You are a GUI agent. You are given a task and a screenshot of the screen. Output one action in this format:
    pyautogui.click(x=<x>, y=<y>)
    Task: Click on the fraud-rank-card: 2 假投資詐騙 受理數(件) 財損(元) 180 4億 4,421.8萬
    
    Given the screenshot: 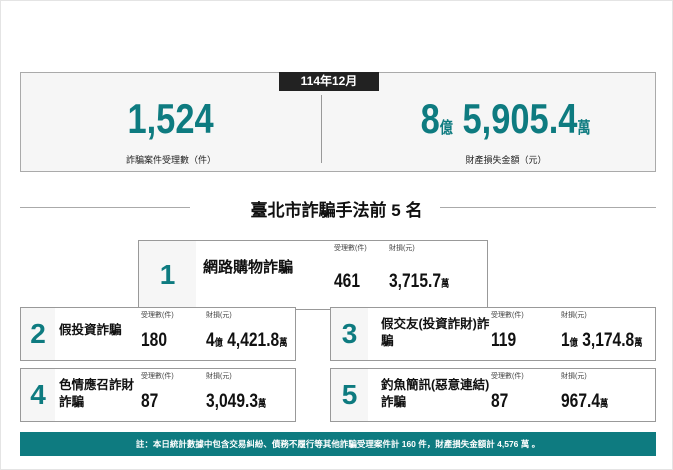 What is the action you would take?
    pyautogui.click(x=158, y=334)
    